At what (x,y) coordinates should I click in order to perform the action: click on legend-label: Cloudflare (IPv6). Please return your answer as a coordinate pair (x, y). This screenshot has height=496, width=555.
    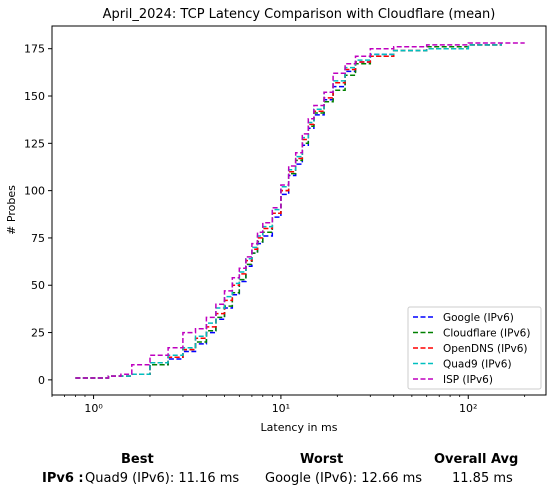
    Looking at the image, I should click on (486, 334).